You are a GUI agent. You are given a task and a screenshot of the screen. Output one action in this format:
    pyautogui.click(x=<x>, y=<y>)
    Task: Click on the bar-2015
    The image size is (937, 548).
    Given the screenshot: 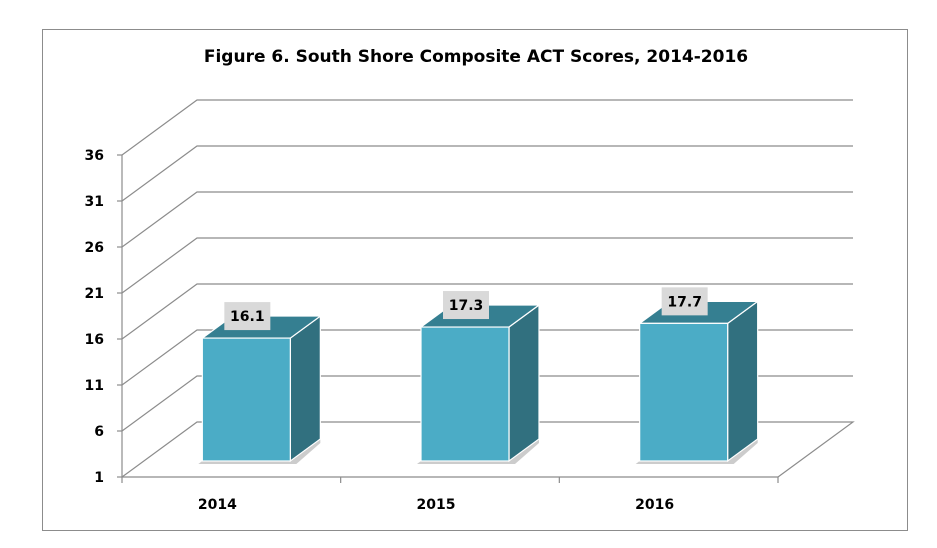 What is the action you would take?
    pyautogui.click(x=479, y=383)
    